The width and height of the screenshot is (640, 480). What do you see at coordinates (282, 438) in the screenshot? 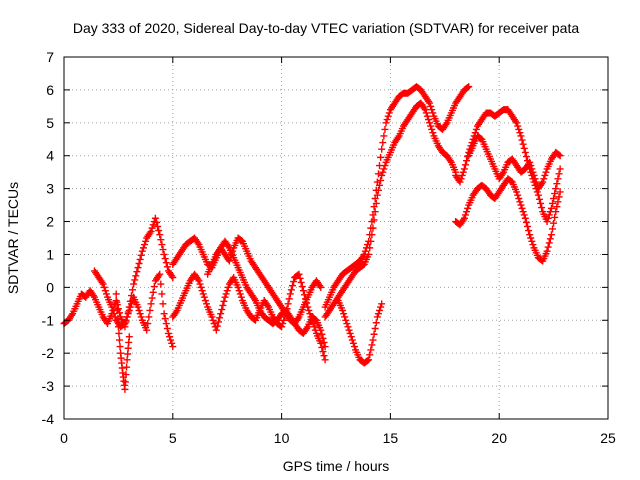
I see `x-tick-label: 10` at bounding box center [282, 438].